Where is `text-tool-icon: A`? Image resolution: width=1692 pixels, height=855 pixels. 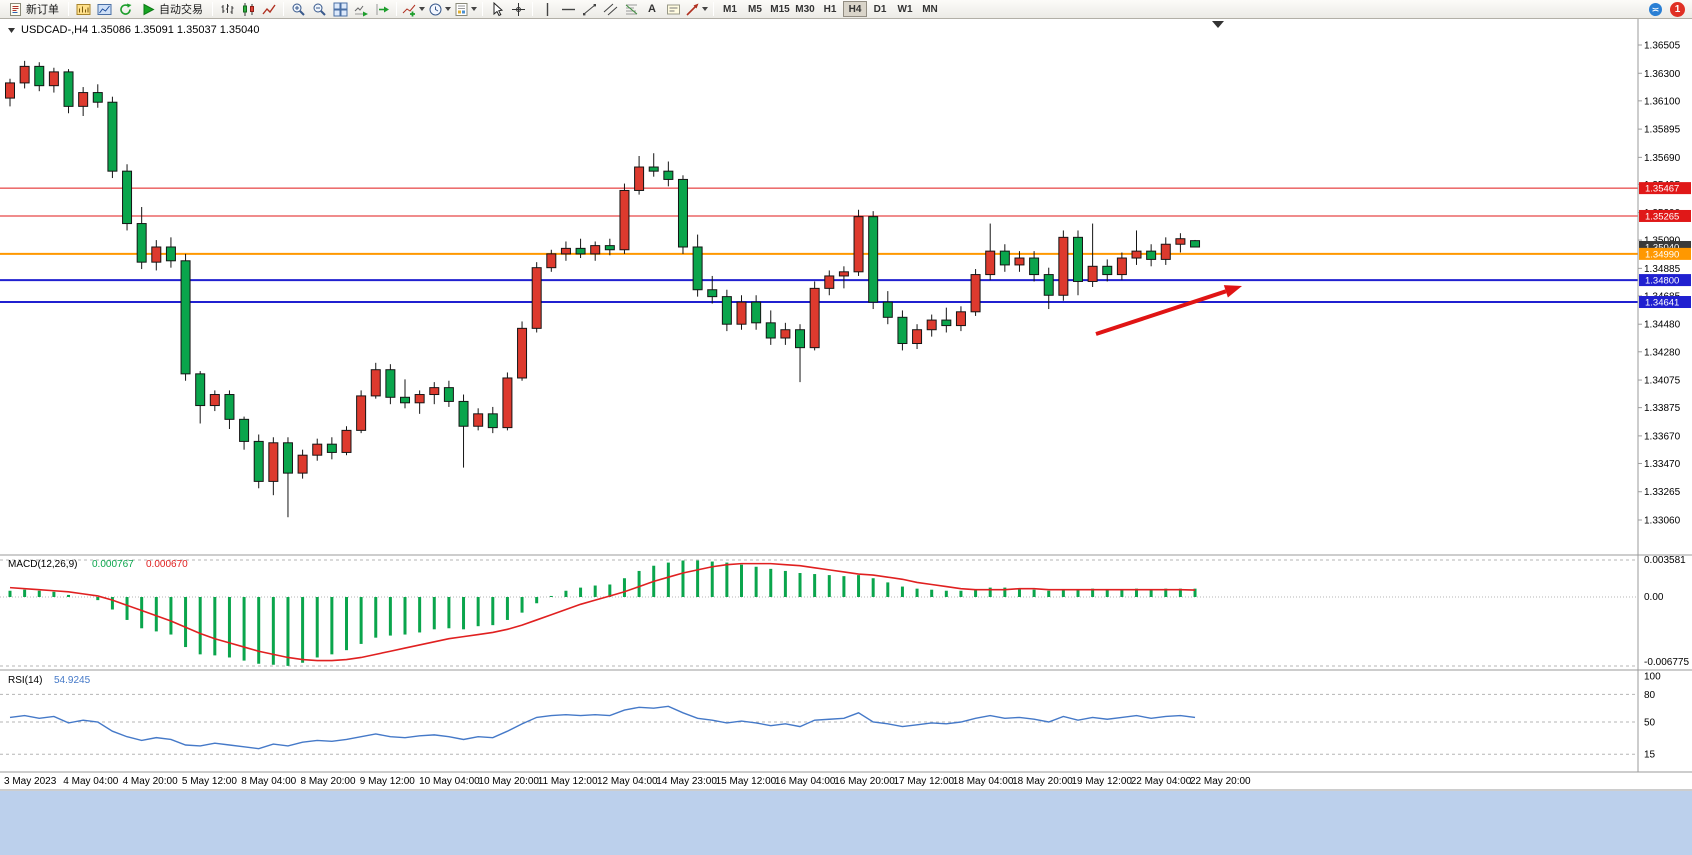 text-tool-icon: A is located at coordinates (652, 9).